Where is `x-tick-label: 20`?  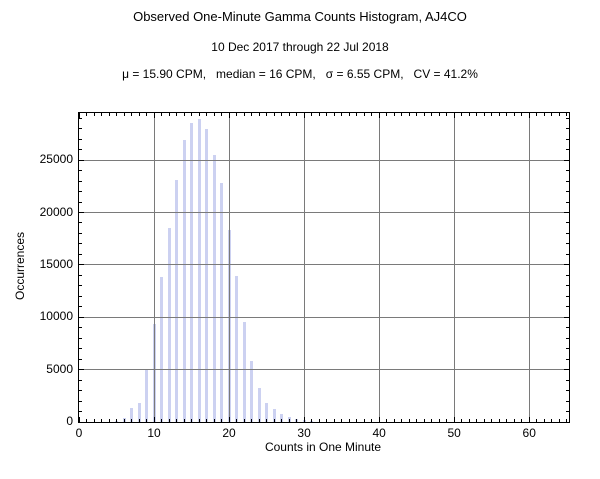
x-tick-label: 20 is located at coordinates (229, 433).